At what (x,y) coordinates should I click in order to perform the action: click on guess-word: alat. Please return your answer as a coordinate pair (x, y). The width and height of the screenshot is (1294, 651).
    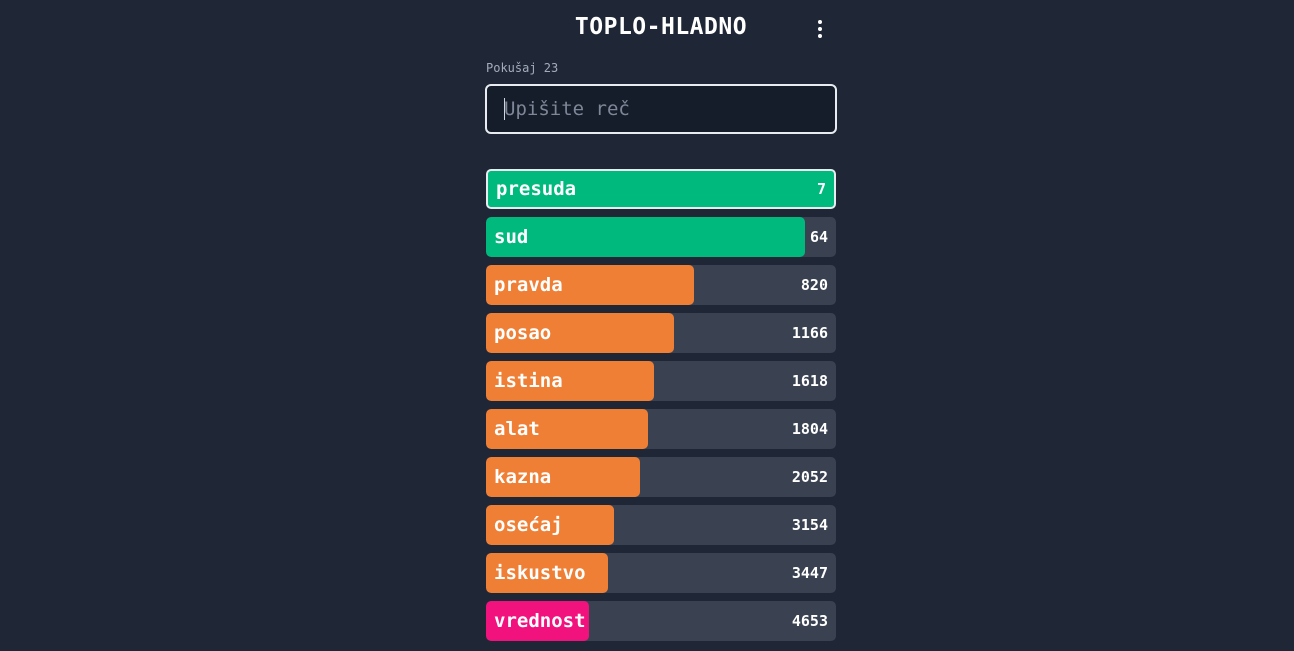
    Looking at the image, I should click on (517, 429).